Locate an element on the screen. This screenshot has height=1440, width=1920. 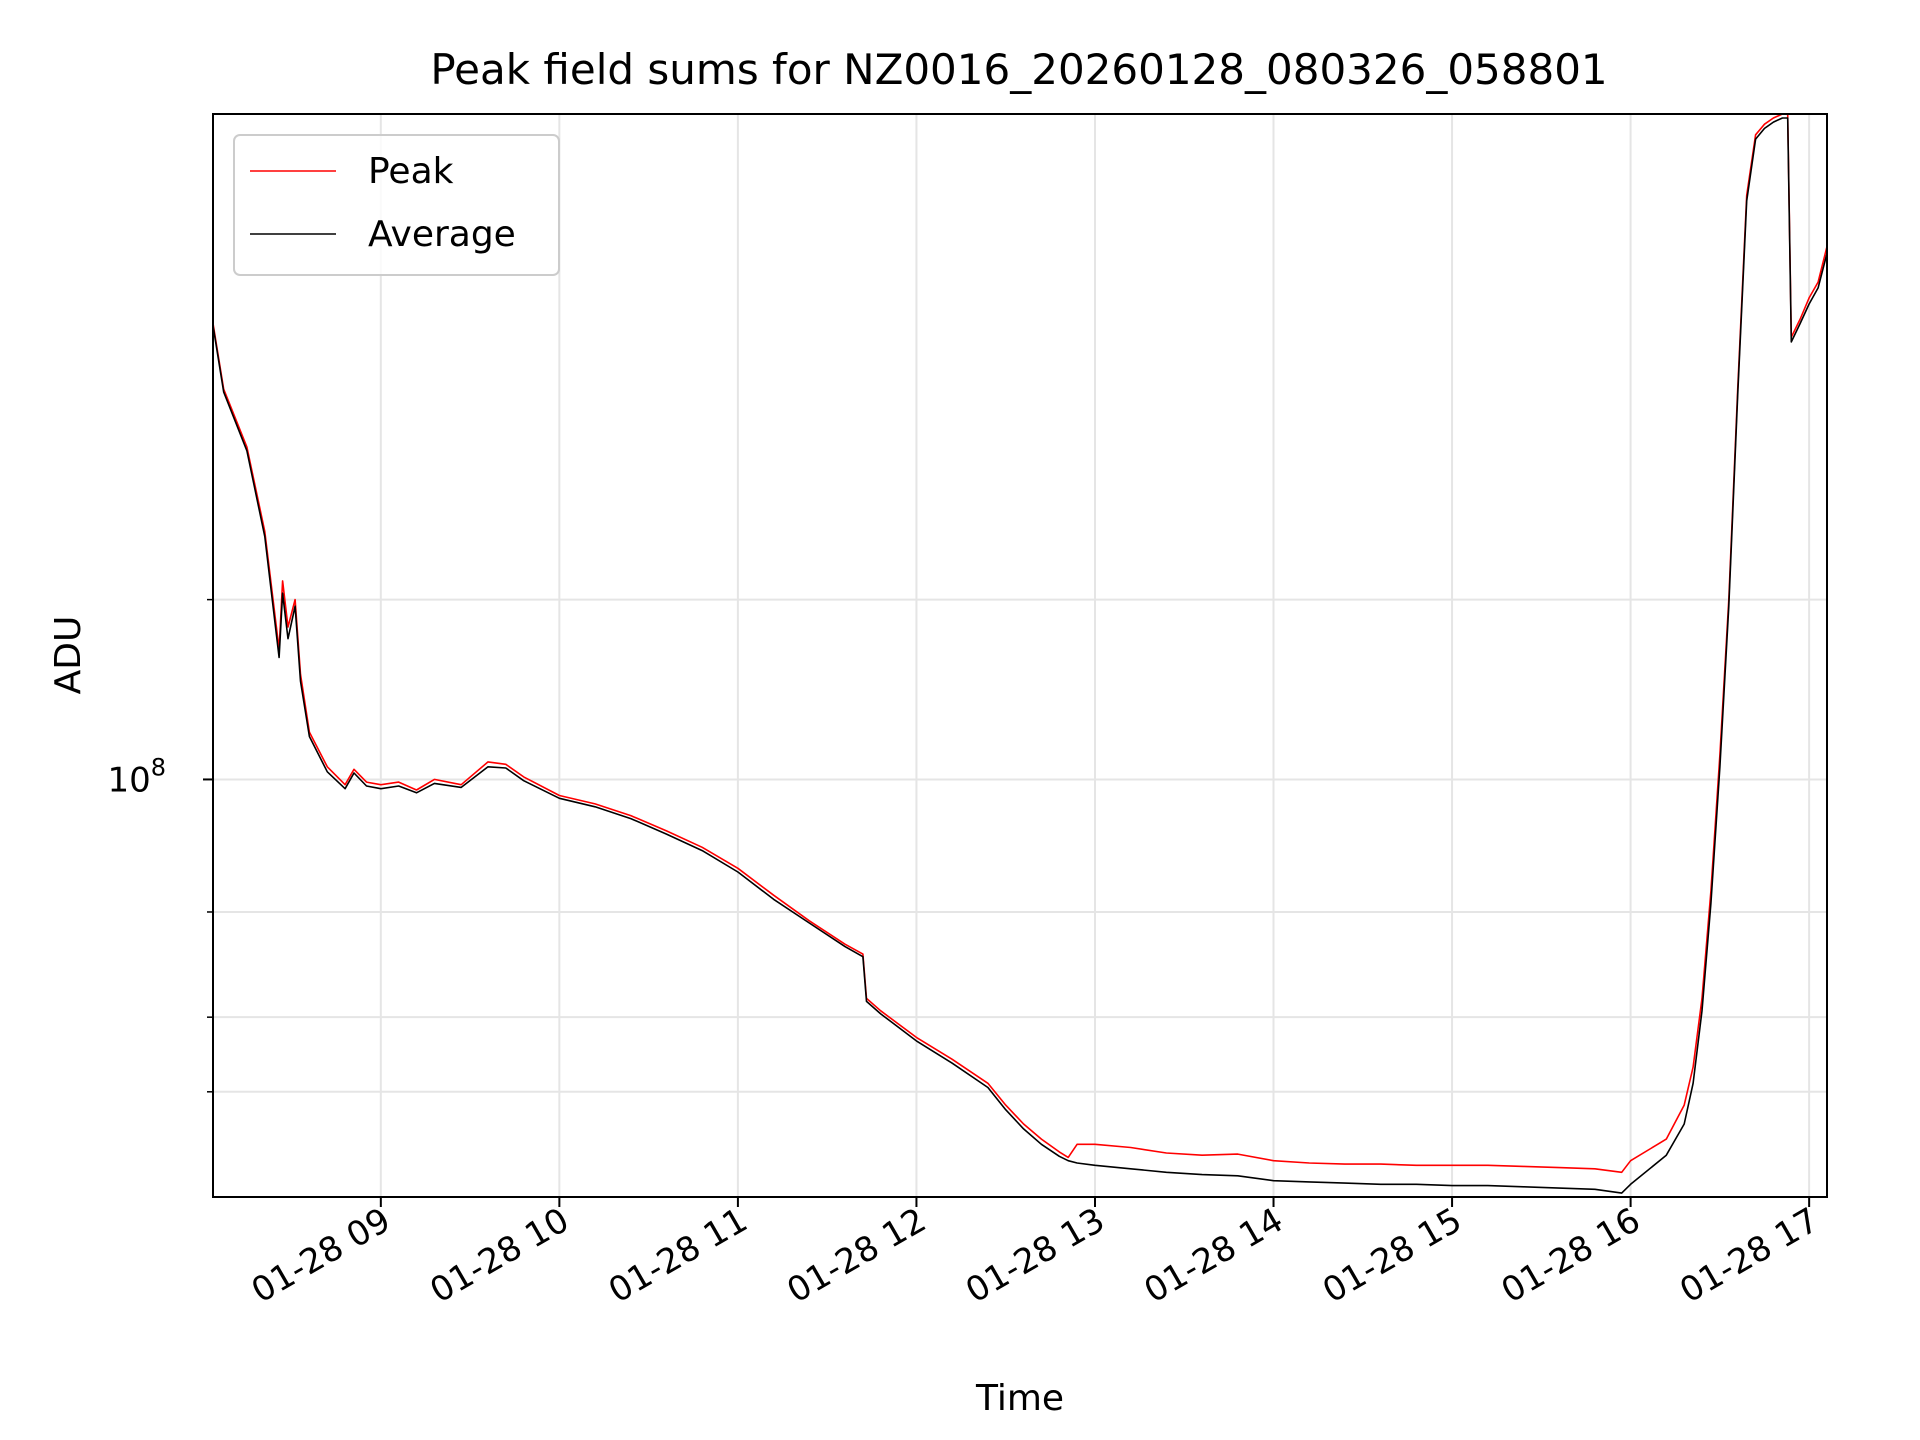
y-tick-label-exponent: 8 is located at coordinates (158, 767).